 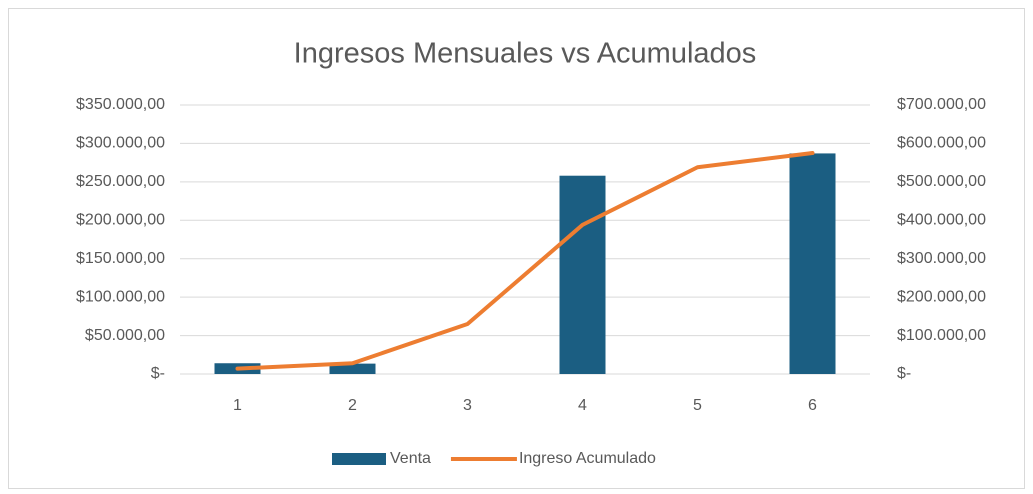 I want to click on chart-title: Ingresos Mensuales vs Acumulados, so click(x=525, y=54).